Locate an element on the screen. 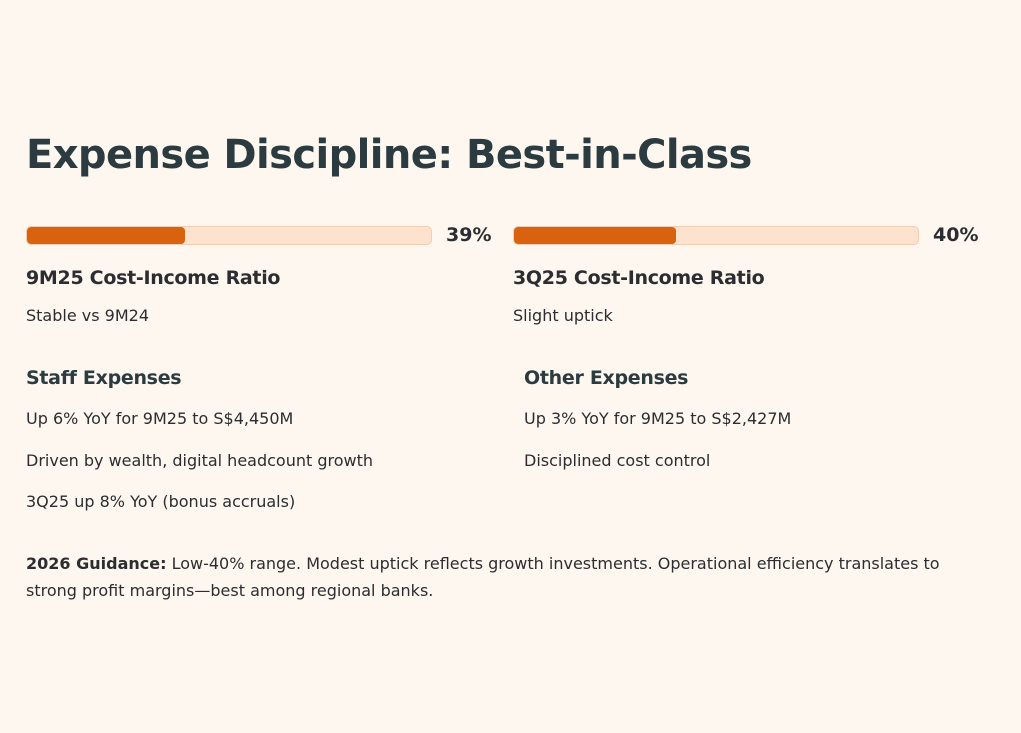  metric-label: 3Q25 Cost-Income Ratio is located at coordinates (639, 278).